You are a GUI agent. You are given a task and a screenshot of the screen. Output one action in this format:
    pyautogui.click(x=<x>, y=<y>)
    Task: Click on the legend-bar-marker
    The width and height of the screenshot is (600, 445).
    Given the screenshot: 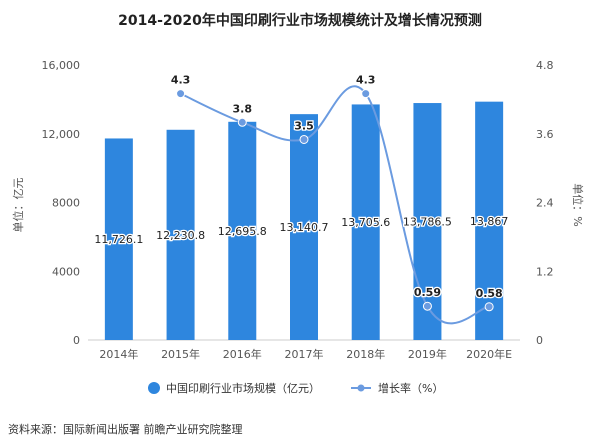 What is the action you would take?
    pyautogui.click(x=154, y=388)
    